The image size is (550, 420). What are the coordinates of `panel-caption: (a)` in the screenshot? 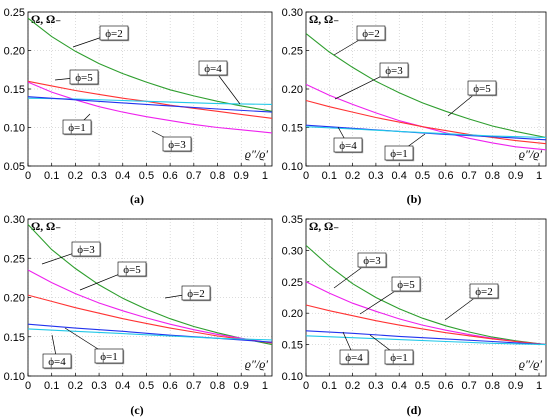 It's located at (137, 199).